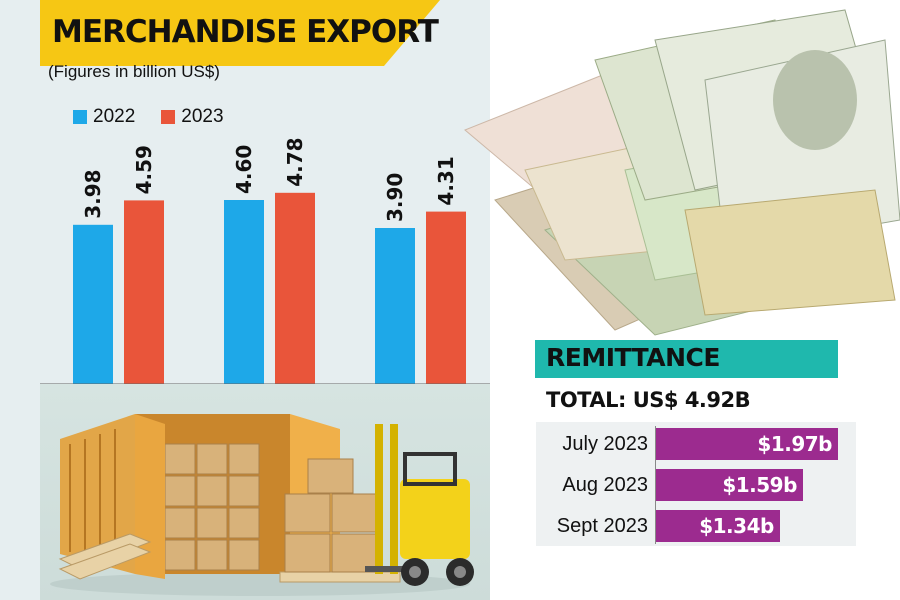  I want to click on legend-item-2022: 2022, so click(104, 117).